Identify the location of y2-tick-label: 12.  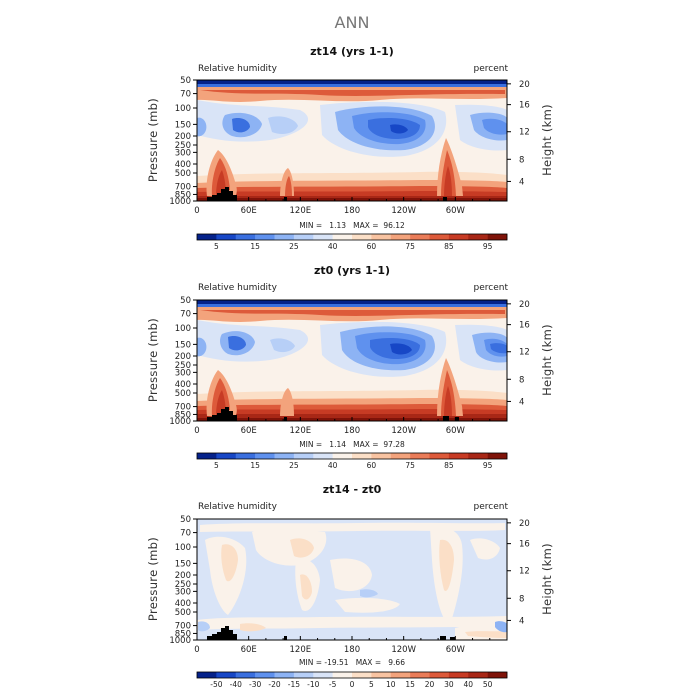
(524, 133).